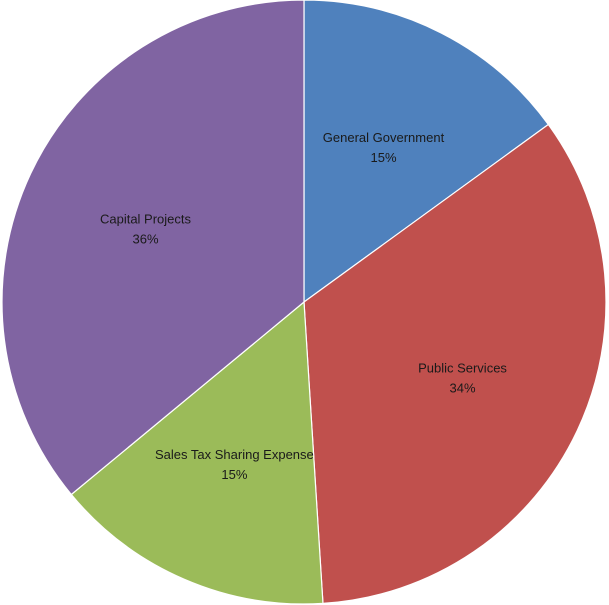 Image resolution: width=609 pixels, height=605 pixels. I want to click on pie-label-percent: 34%, so click(462, 388).